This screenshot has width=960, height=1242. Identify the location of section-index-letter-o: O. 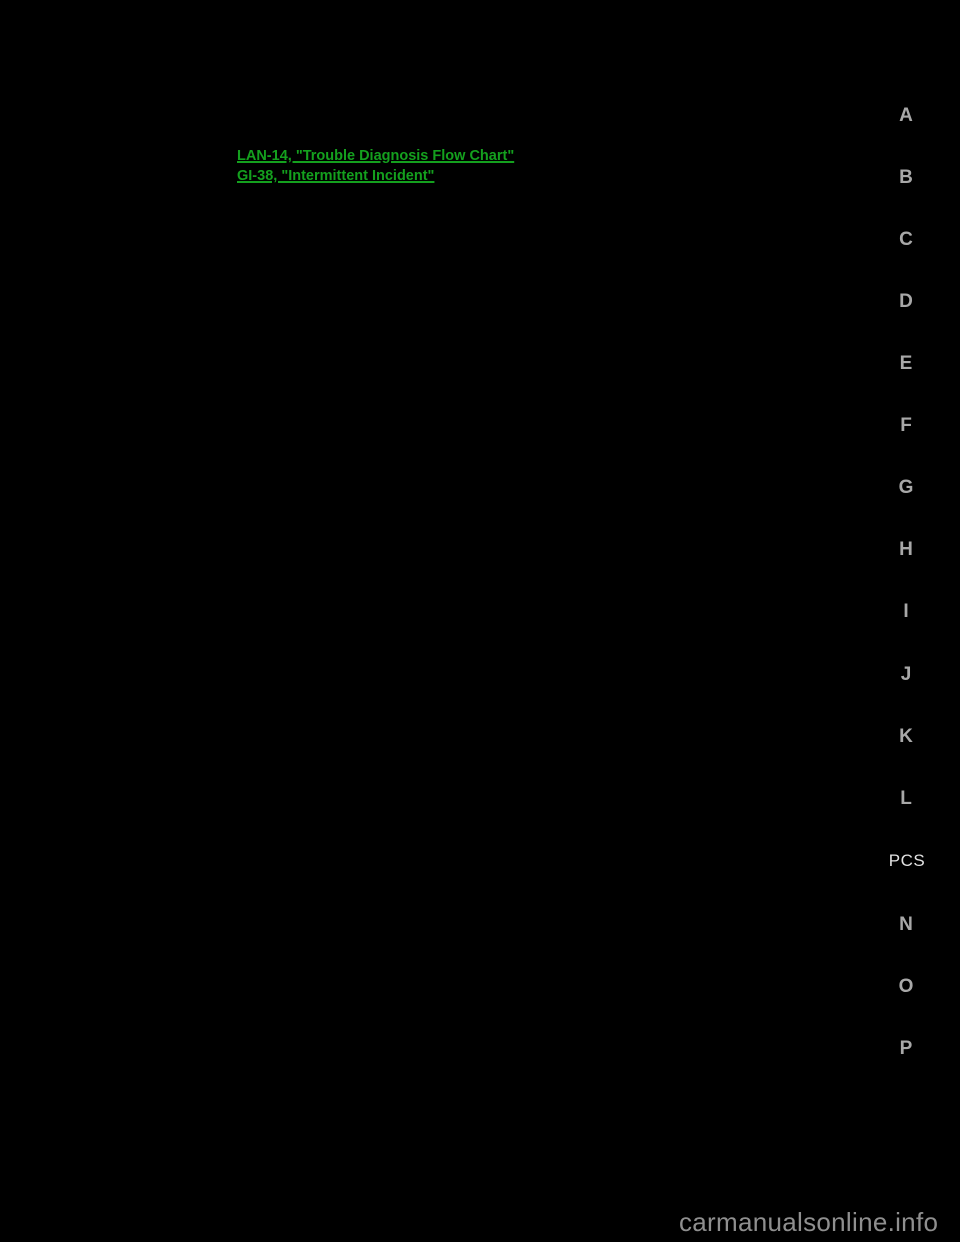
(906, 986).